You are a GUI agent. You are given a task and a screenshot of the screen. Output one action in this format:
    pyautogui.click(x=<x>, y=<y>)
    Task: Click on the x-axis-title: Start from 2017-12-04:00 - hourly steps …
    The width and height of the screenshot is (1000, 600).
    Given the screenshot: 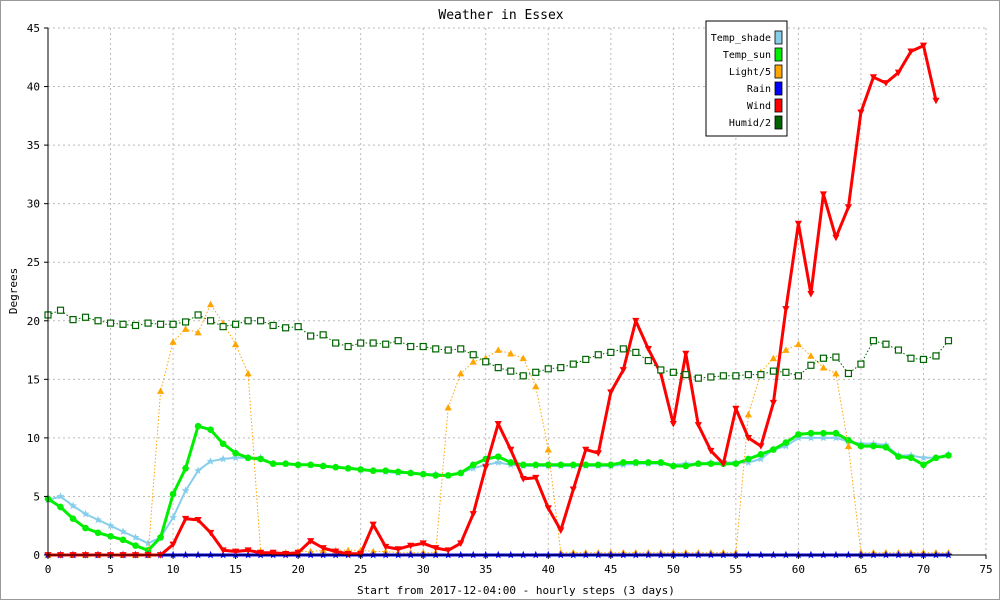 What is the action you would take?
    pyautogui.click(x=516, y=590)
    